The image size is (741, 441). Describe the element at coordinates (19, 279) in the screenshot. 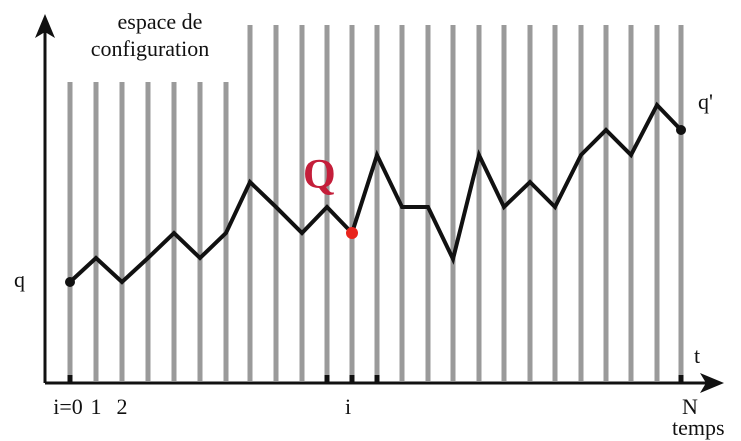

I see `label-q: q` at that location.